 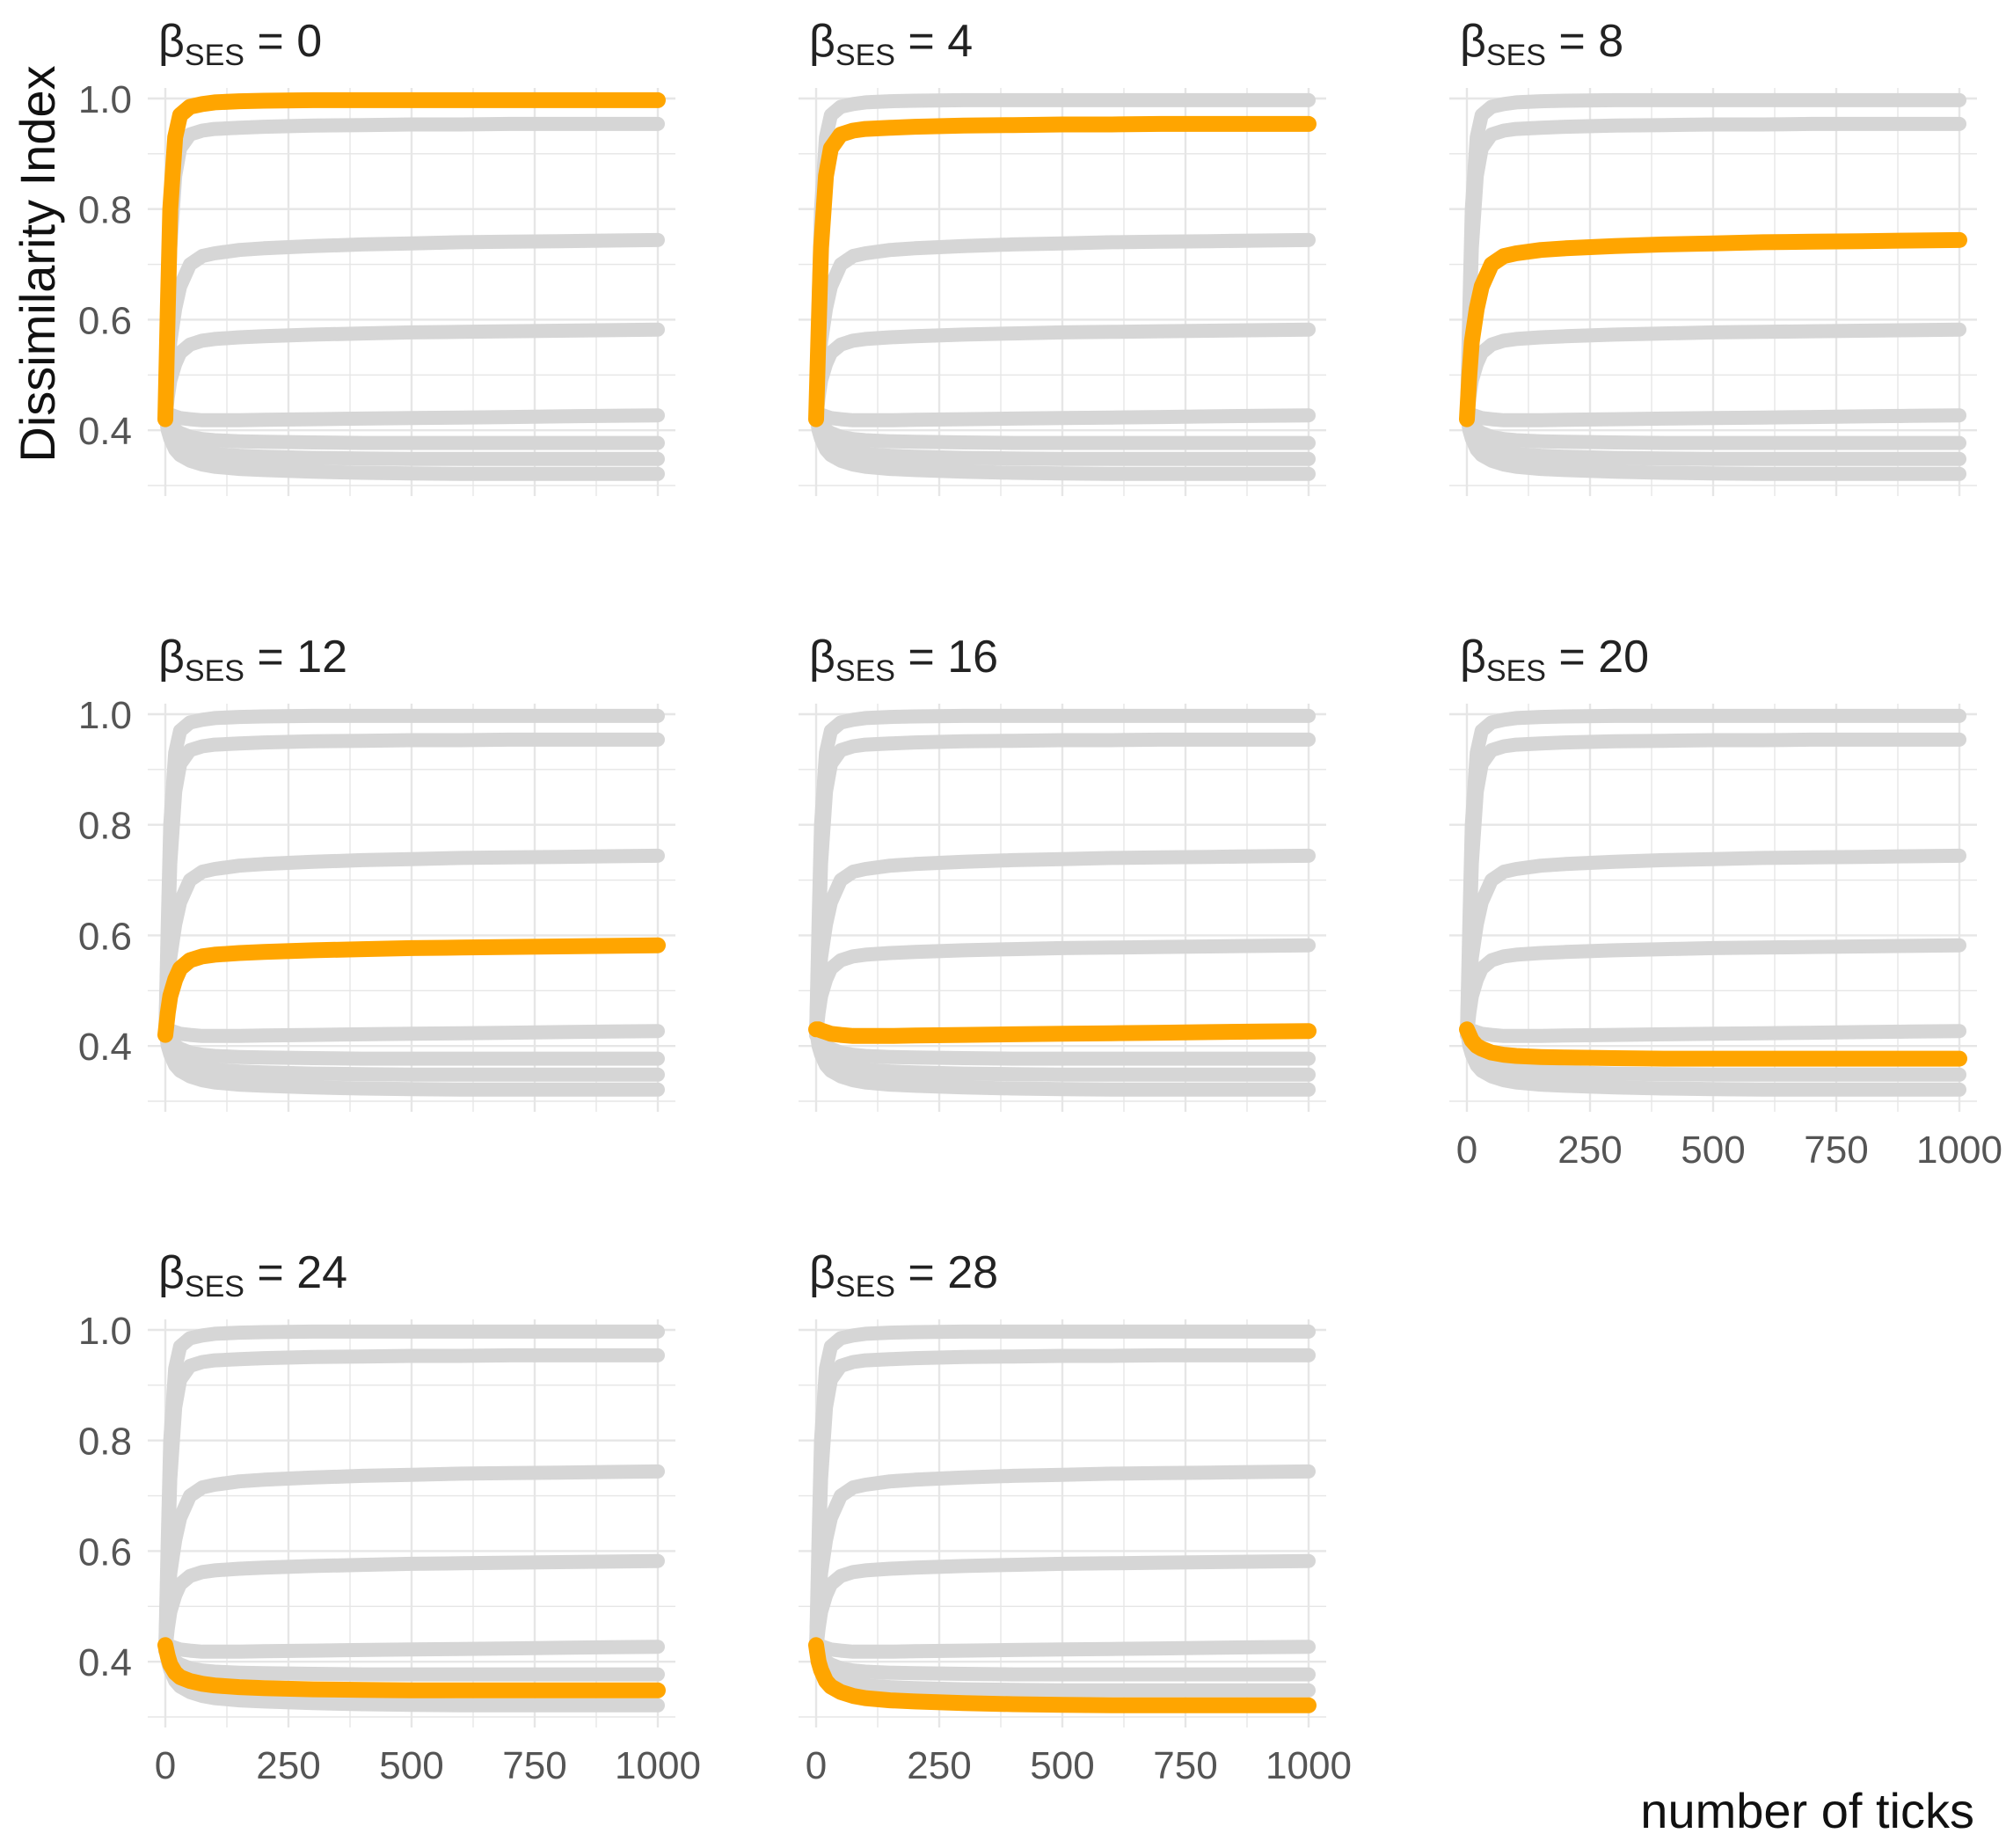 I want to click on facet-panel: βSES = 16, so click(x=1062, y=872).